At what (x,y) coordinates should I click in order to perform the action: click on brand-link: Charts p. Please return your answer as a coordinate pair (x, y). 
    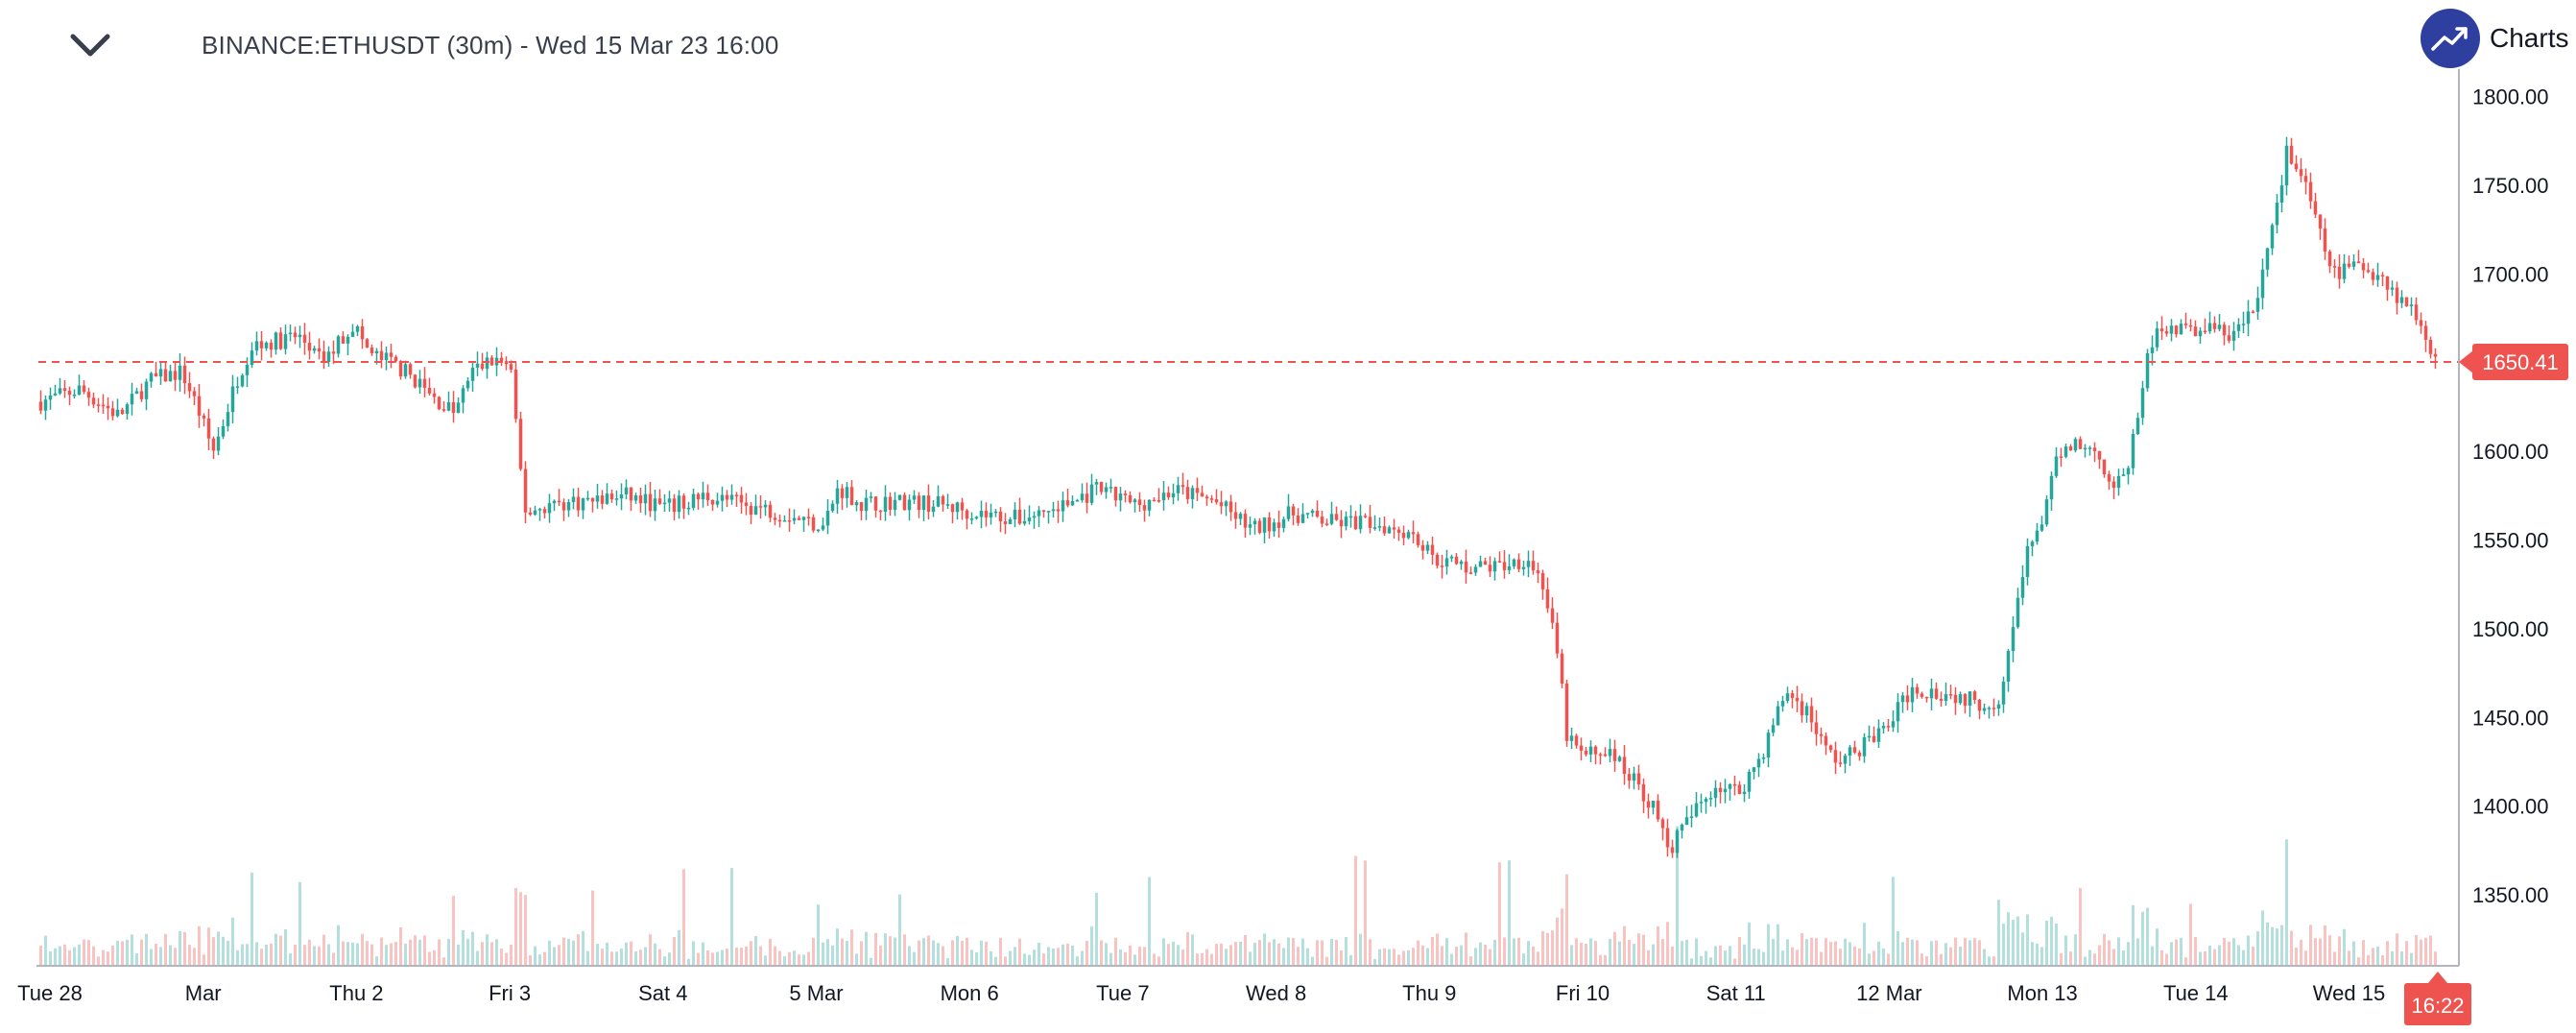
    Looking at the image, I should click on (2498, 38).